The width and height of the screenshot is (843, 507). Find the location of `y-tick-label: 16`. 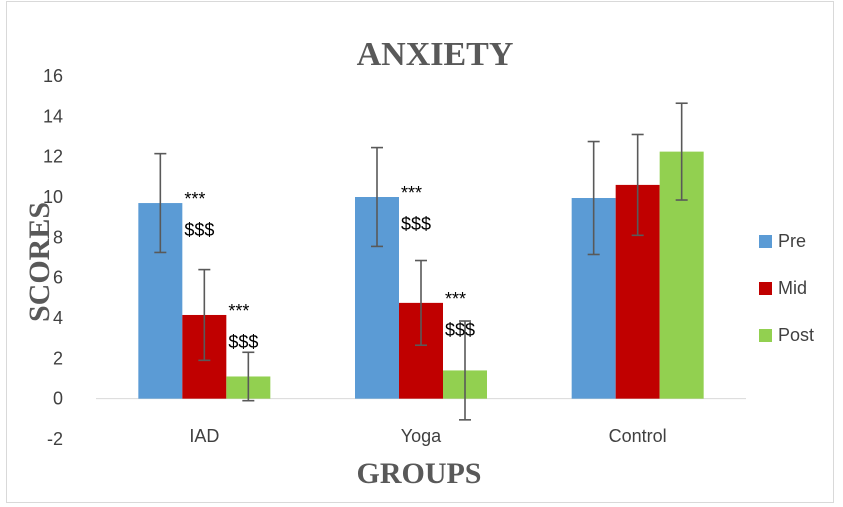

y-tick-label: 16 is located at coordinates (53, 76).